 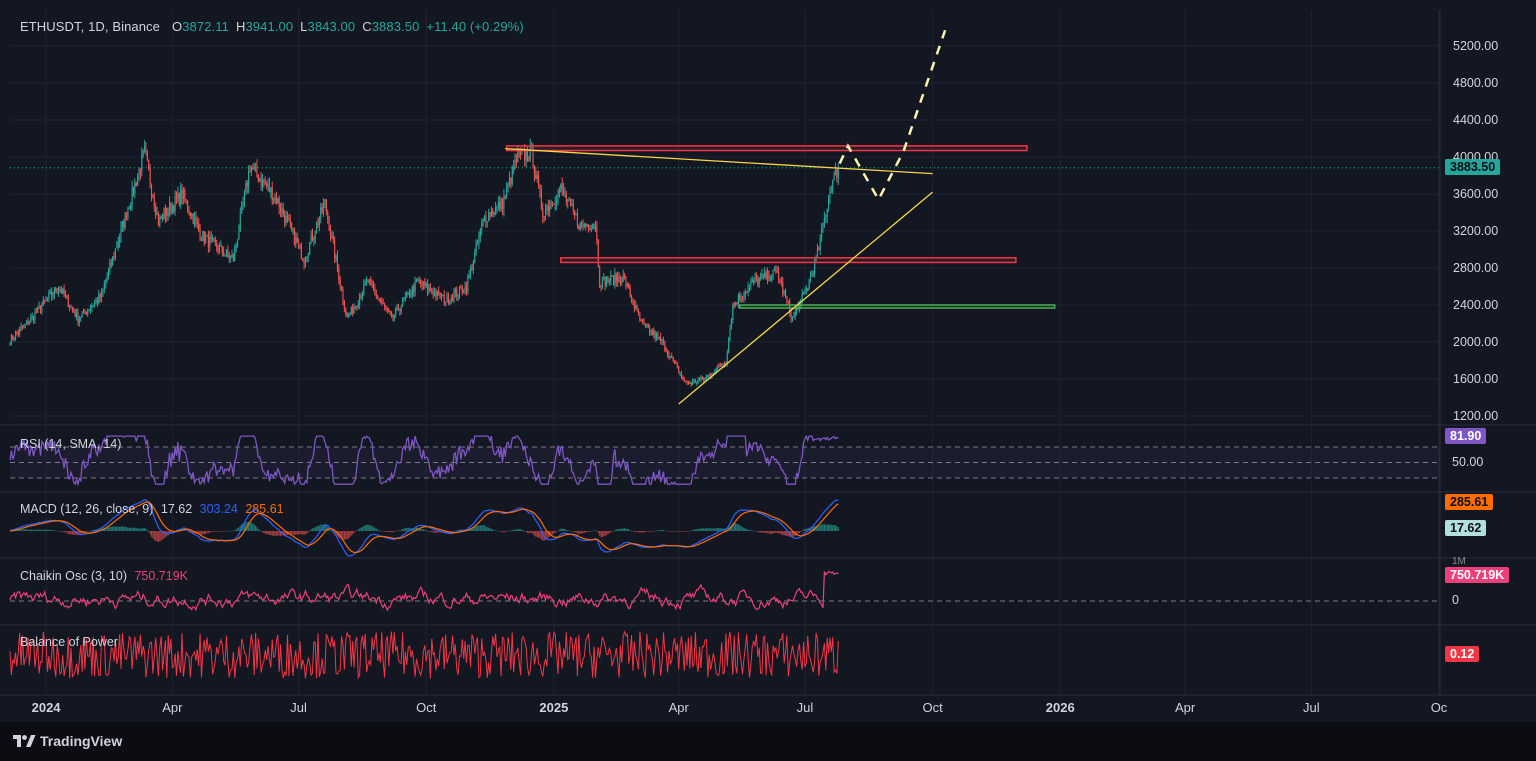 I want to click on x-tick-label: Jul, so click(x=805, y=707).